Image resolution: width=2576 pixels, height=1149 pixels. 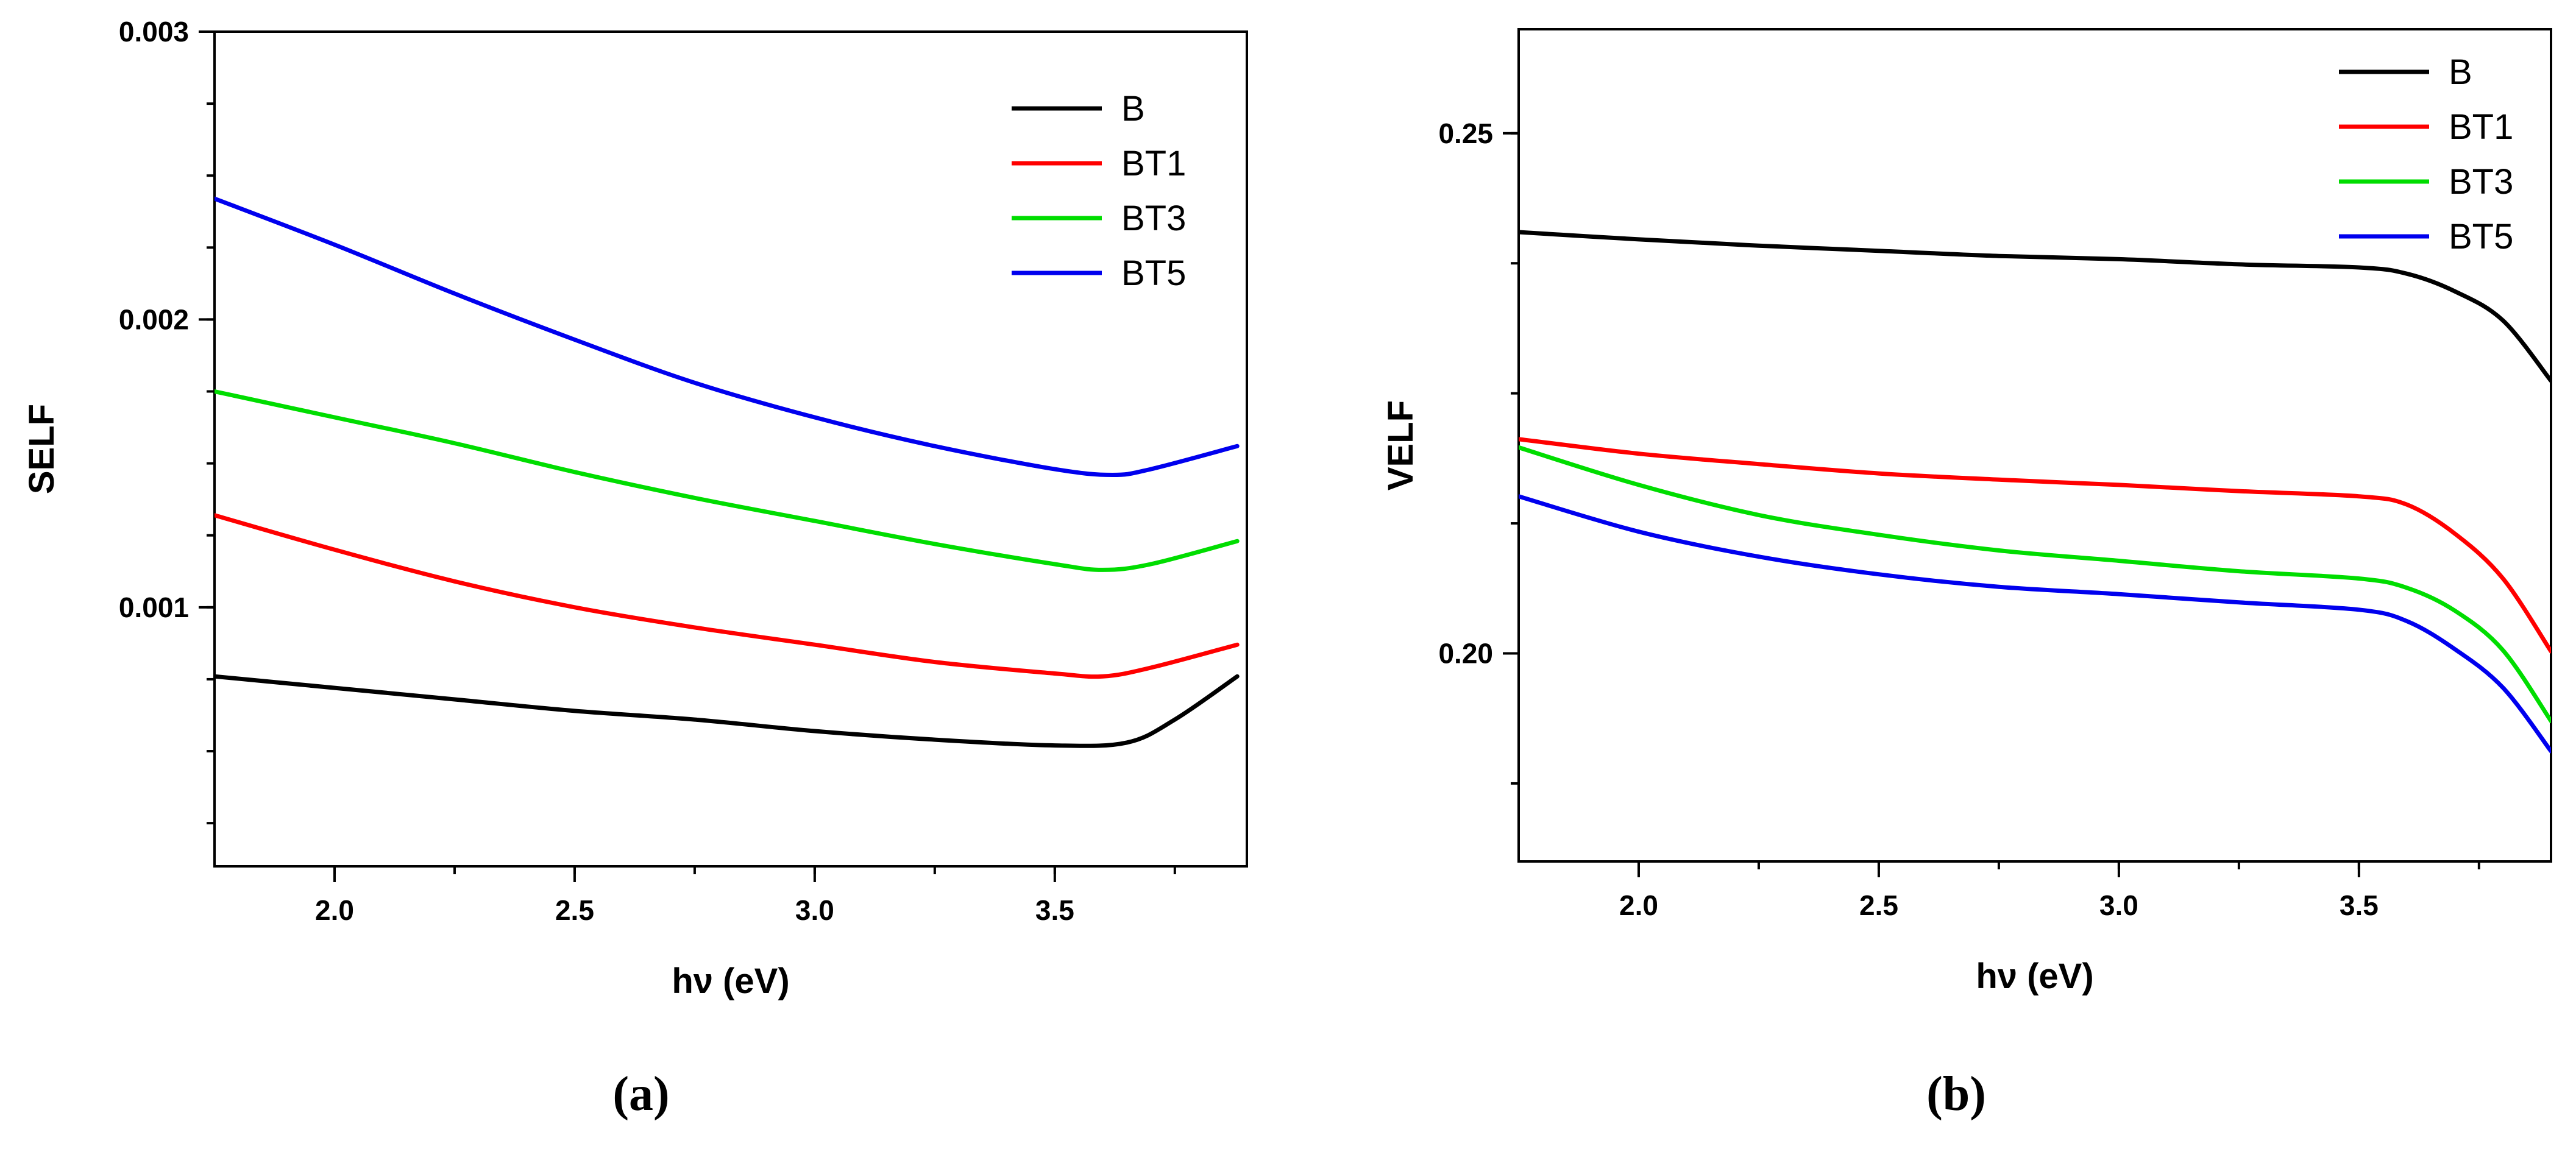 I want to click on y-axis-label: VELF, so click(x=1401, y=445).